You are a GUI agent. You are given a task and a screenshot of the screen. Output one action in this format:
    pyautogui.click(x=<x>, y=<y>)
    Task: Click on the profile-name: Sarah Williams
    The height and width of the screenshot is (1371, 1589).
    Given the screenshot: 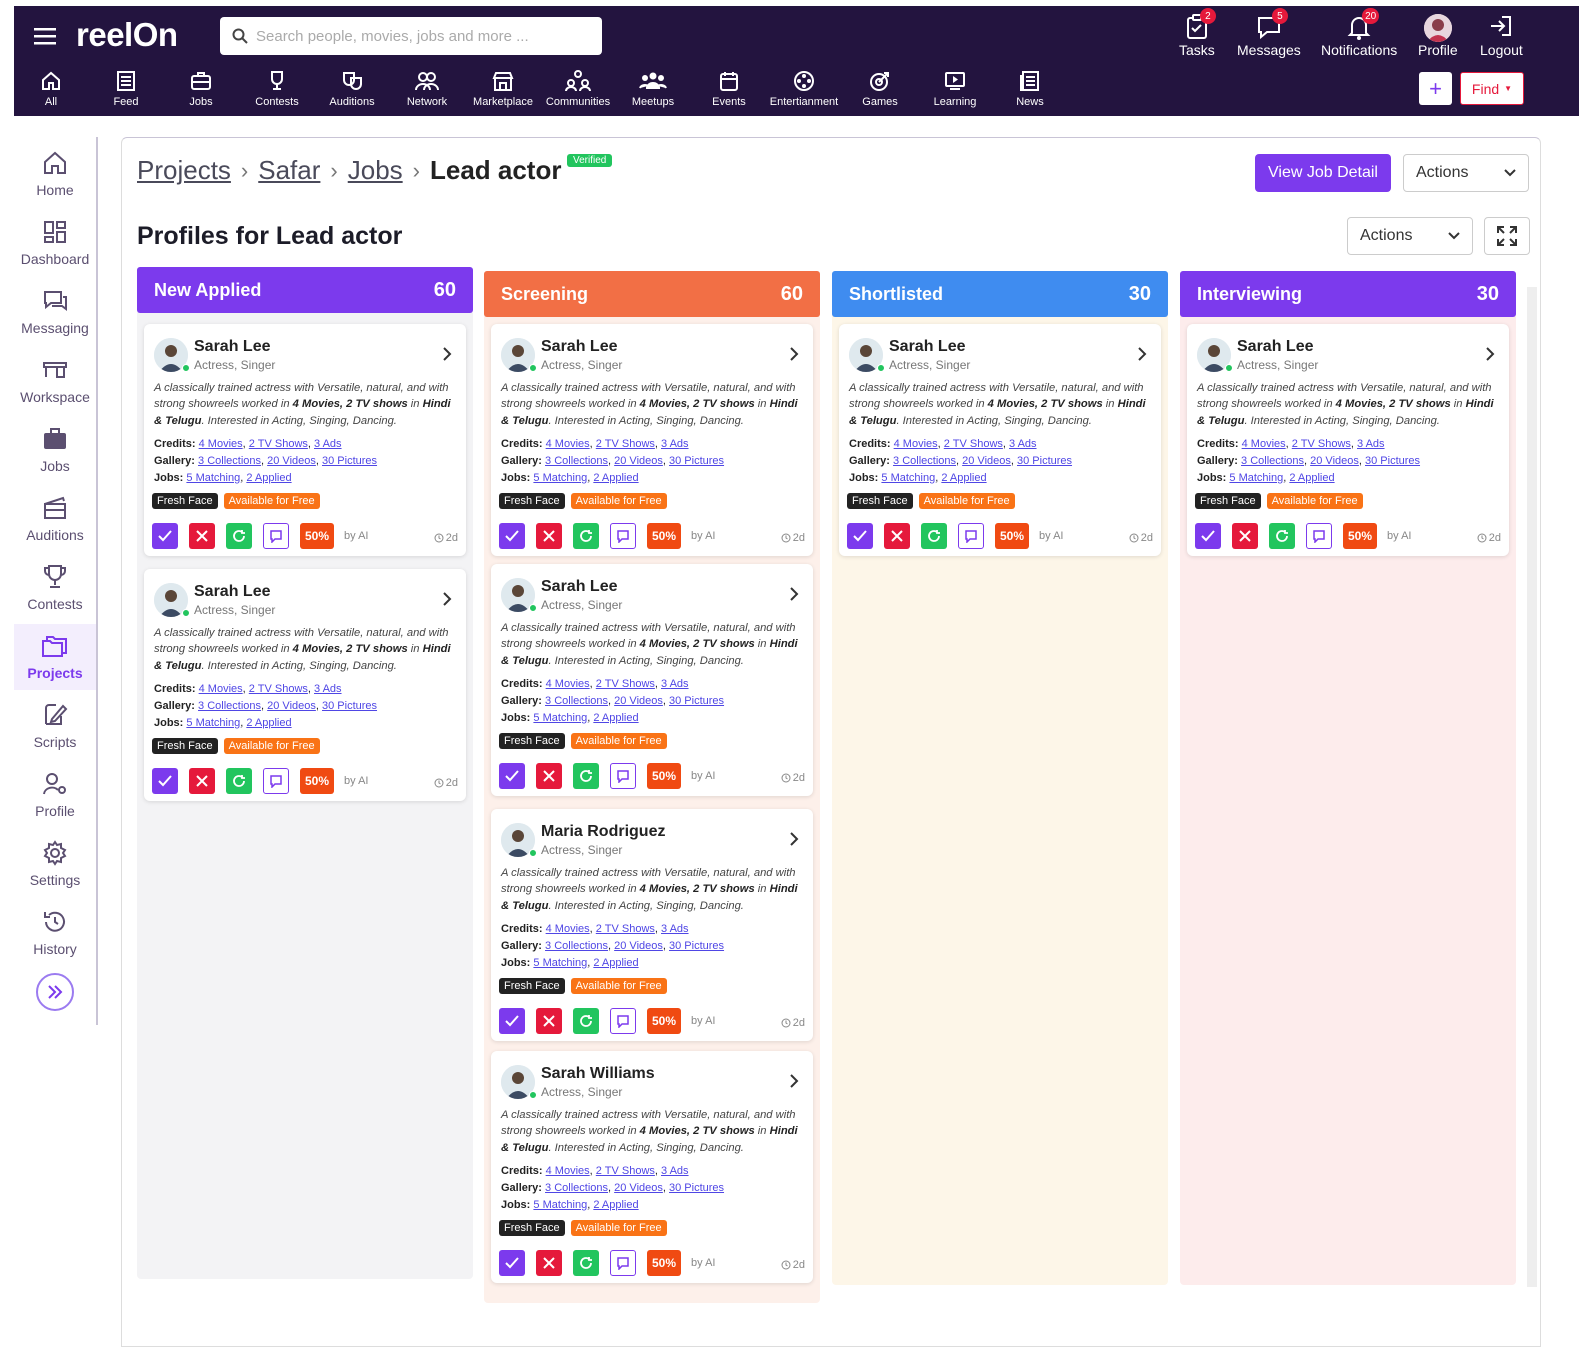 What is the action you would take?
    pyautogui.click(x=598, y=1073)
    